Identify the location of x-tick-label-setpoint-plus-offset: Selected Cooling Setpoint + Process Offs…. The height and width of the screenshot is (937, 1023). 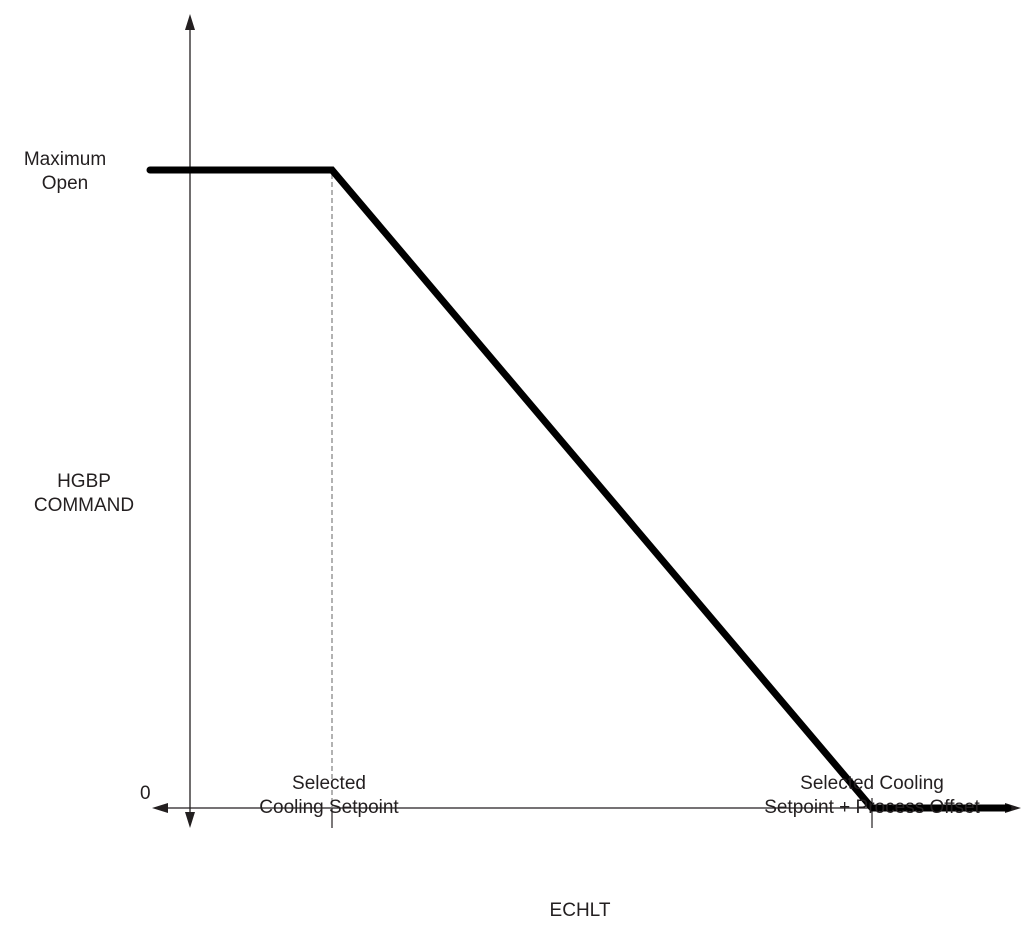
(872, 796).